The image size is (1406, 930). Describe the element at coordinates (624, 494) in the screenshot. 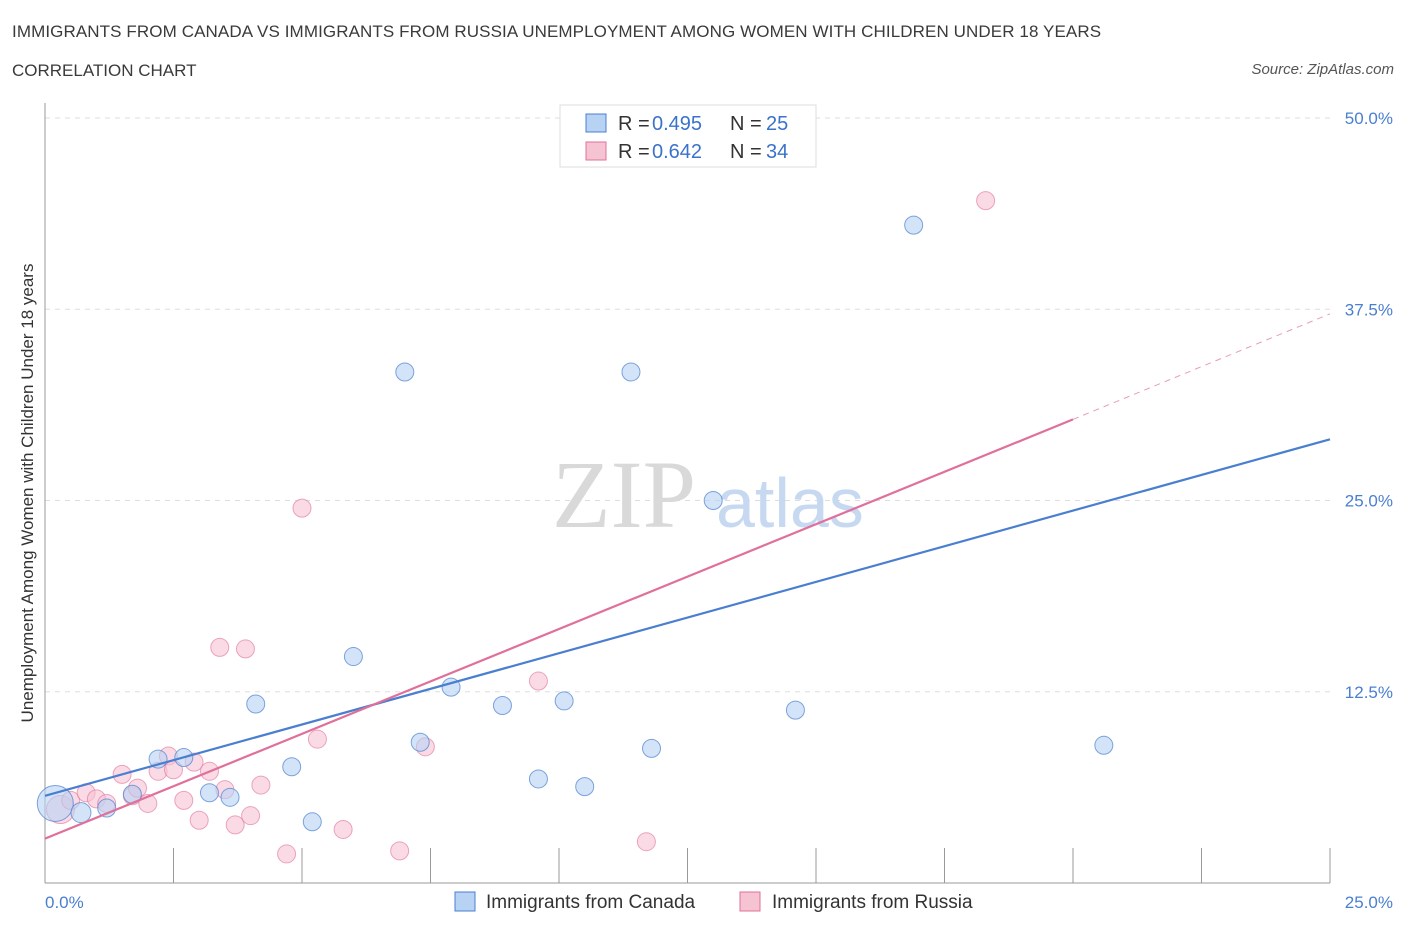

I see `watermark-zip: ZIP` at that location.